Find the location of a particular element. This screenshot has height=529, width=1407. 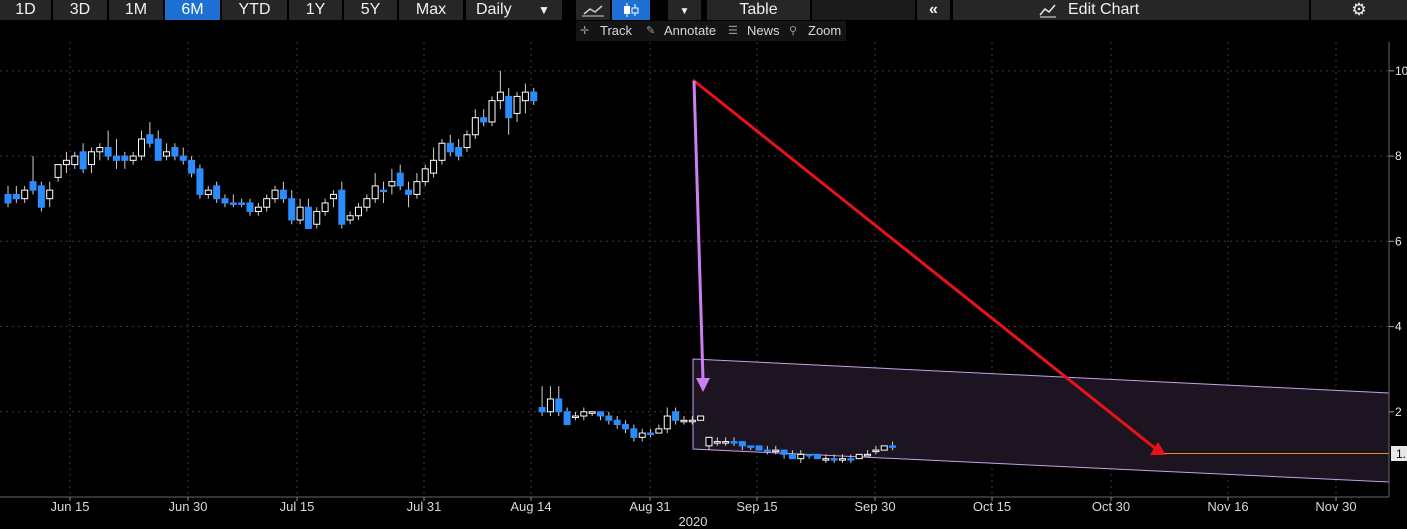

x-tick-label: Sep 15 is located at coordinates (756, 506).